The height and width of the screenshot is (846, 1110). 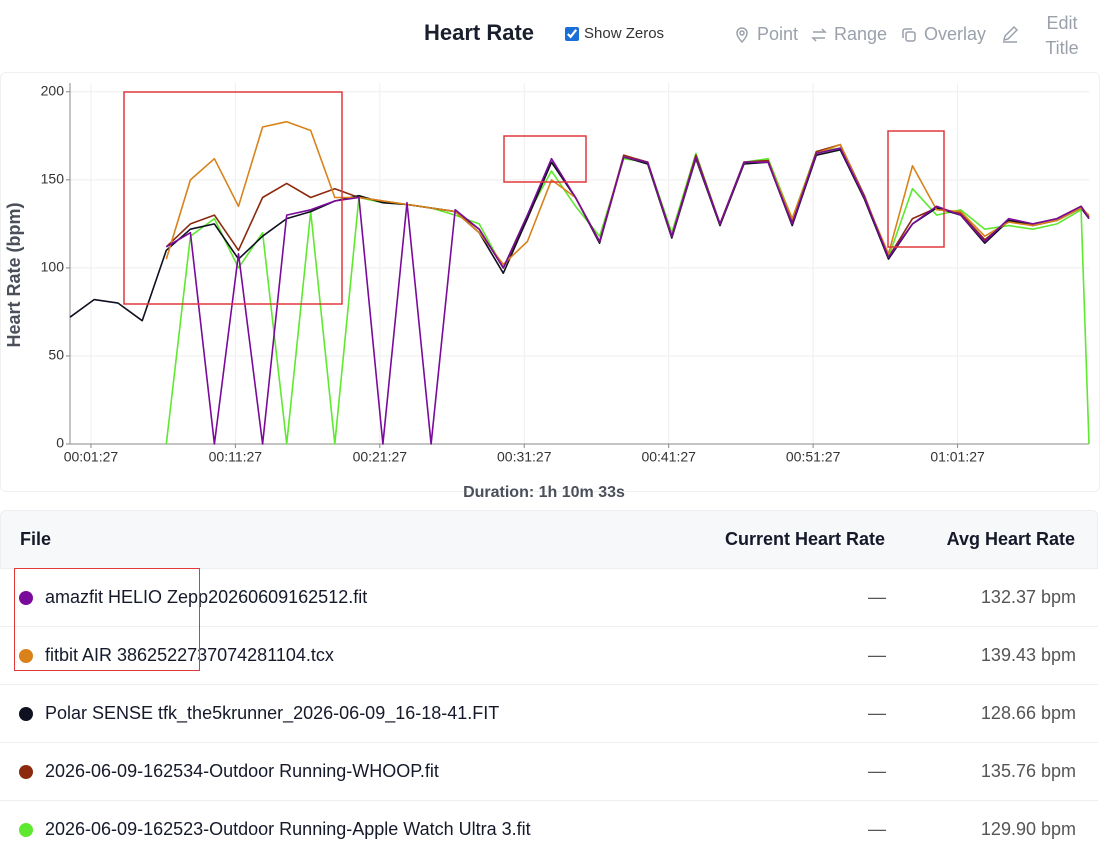 I want to click on avg-cell: 128.66 bpm, so click(x=1028, y=713).